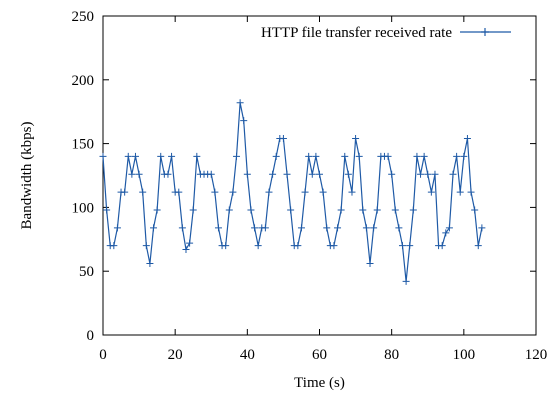 The height and width of the screenshot is (396, 560). Describe the element at coordinates (536, 355) in the screenshot. I see `x-tick-label: 120` at that location.